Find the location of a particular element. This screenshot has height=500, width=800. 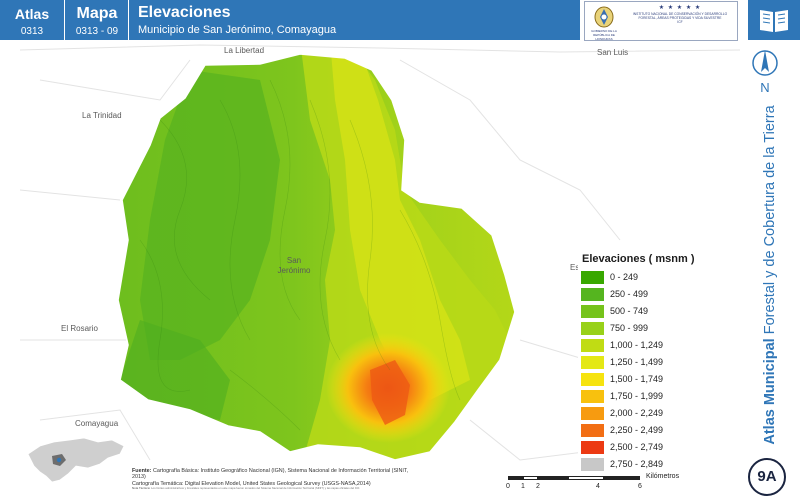

scale-bar: 0 1 2 4 6 Kilómetros is located at coordinates (607, 486).